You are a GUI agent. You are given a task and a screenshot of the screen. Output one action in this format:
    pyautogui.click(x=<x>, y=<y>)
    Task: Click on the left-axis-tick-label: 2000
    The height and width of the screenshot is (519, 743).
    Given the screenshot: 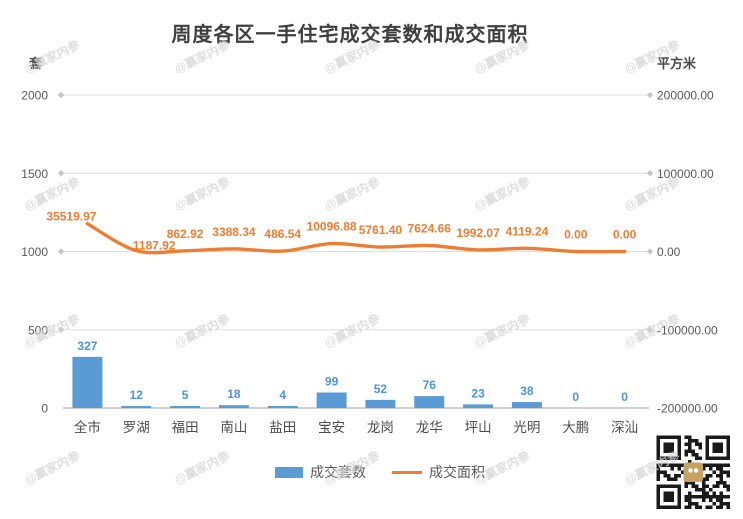 What is the action you would take?
    pyautogui.click(x=34, y=96)
    